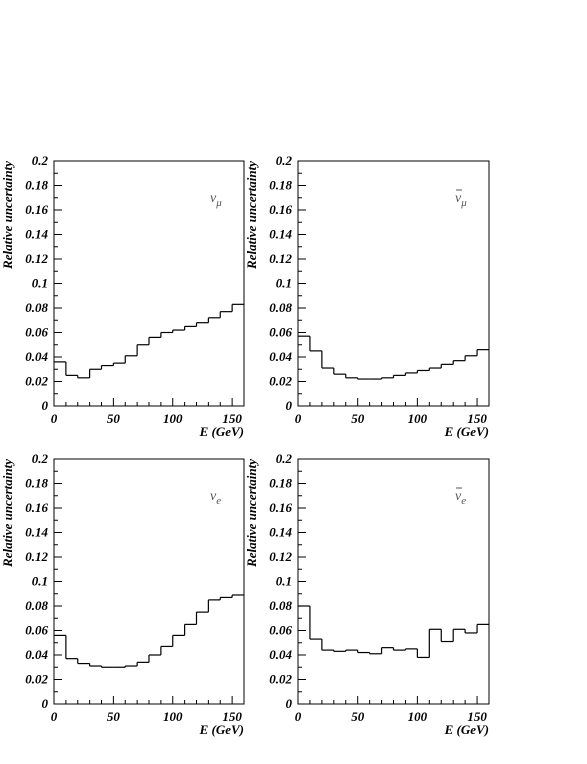 The width and height of the screenshot is (587, 764). I want to click on panel-label-numu: νμ, so click(216, 200).